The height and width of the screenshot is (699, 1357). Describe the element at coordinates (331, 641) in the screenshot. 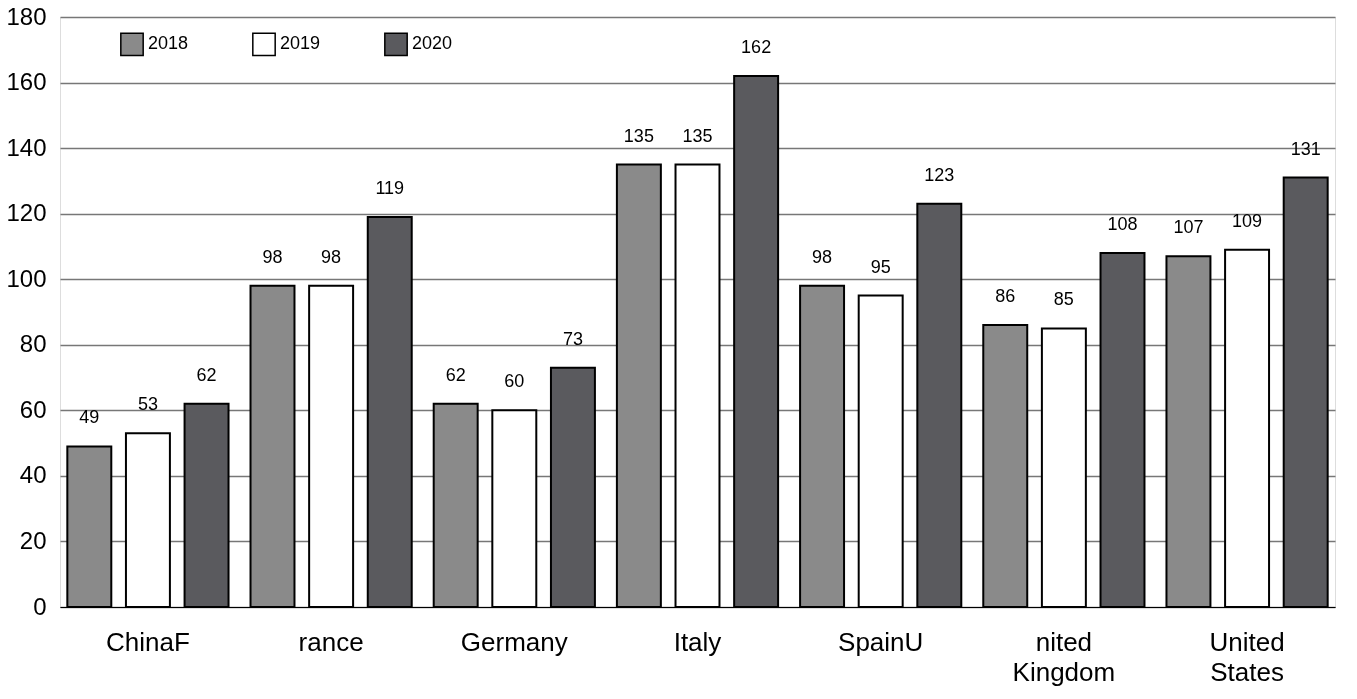

I see `x-tick-label: rance` at that location.